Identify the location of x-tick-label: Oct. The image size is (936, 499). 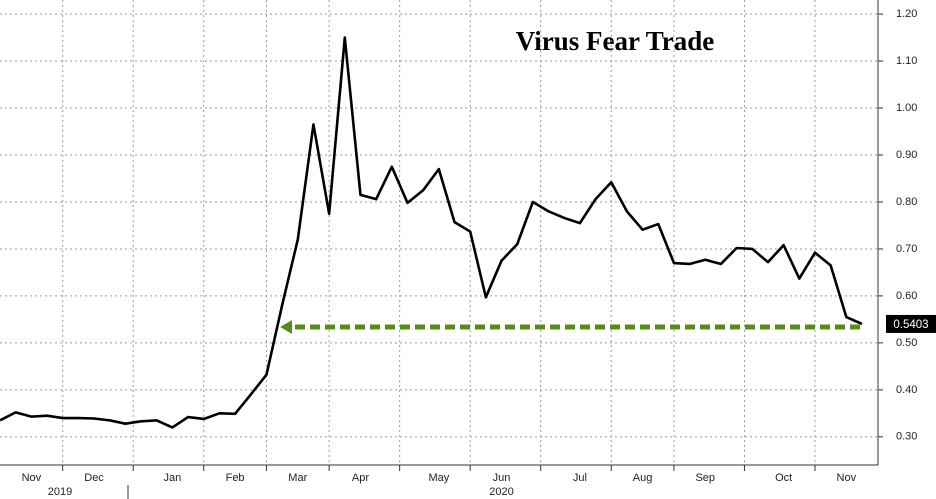
(783, 478).